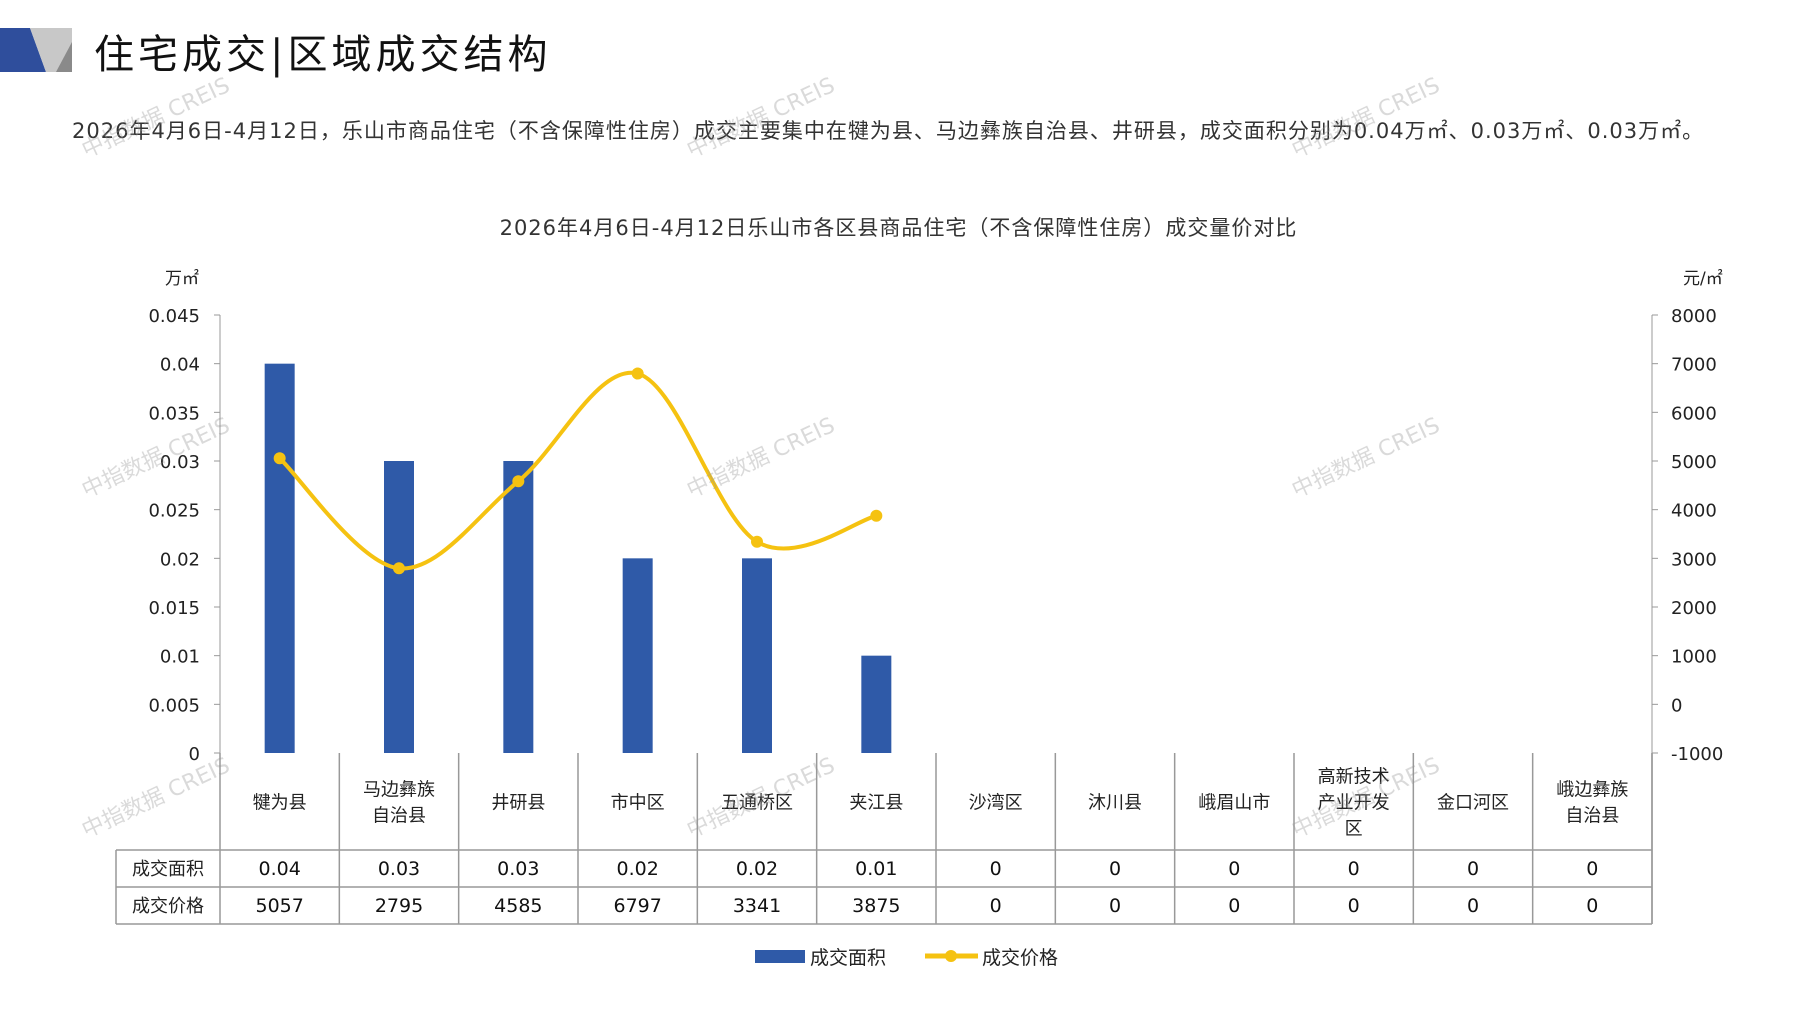 The height and width of the screenshot is (1010, 1797). I want to click on table-cell: 0.04, so click(280, 869).